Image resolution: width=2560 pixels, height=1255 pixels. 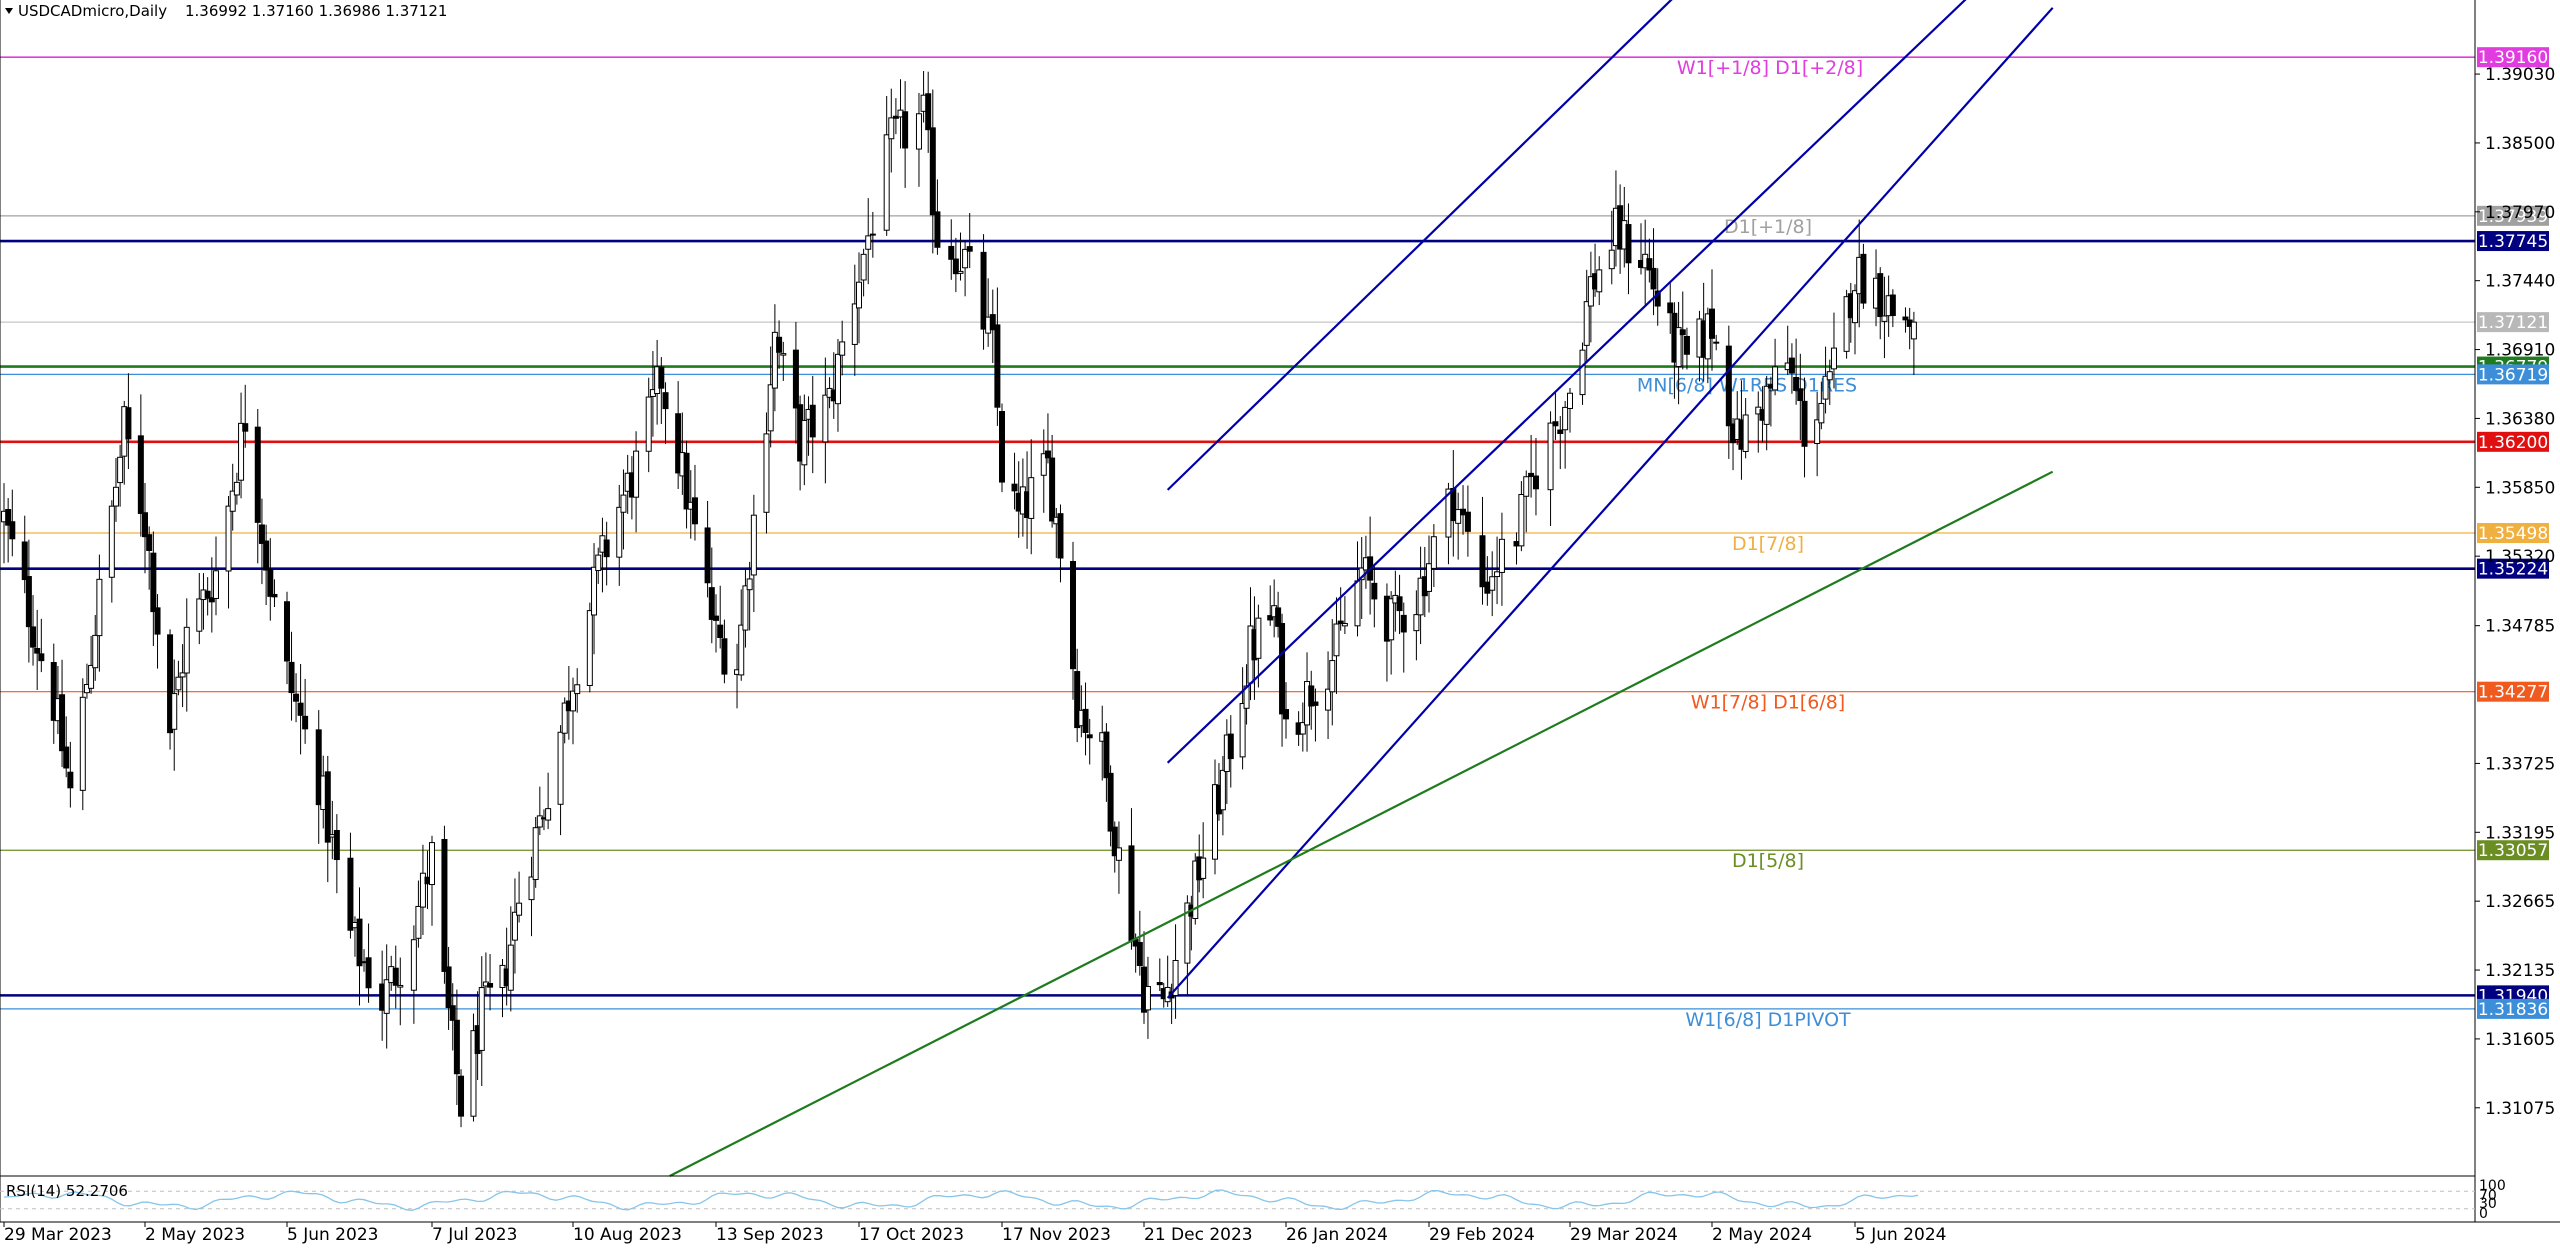 I want to click on level-caption-1.39160: W1[+1/8] D1[+2/8], so click(x=1770, y=68).